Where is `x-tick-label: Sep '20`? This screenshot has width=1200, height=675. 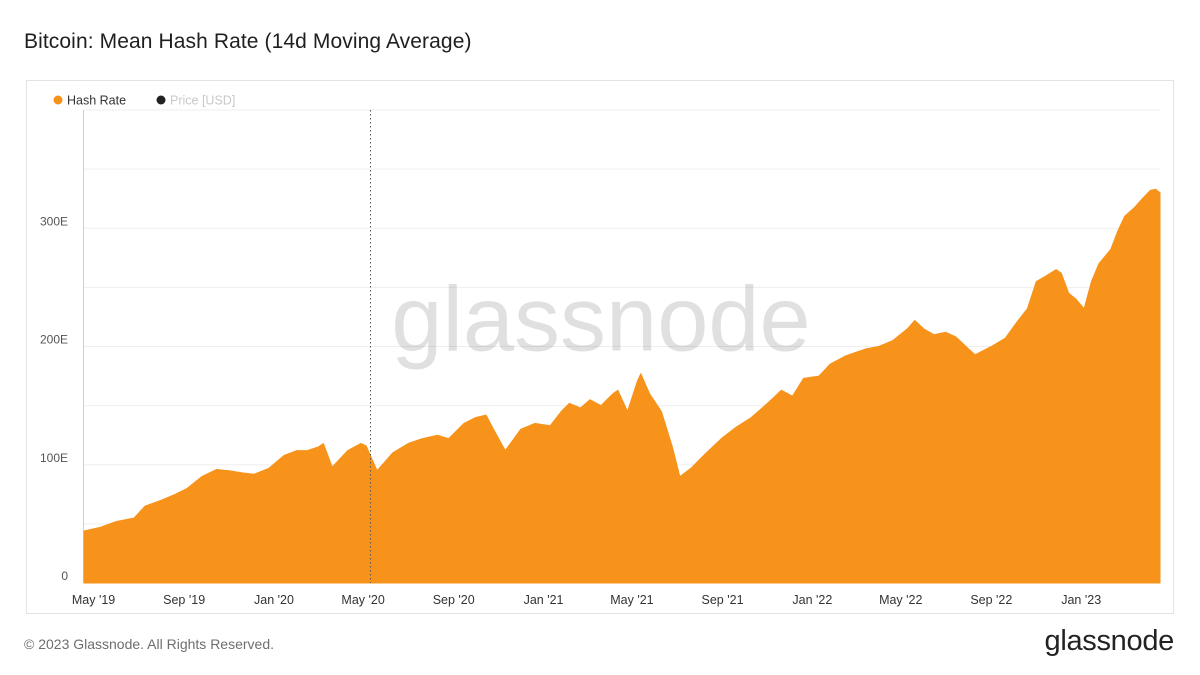
x-tick-label: Sep '20 is located at coordinates (454, 600).